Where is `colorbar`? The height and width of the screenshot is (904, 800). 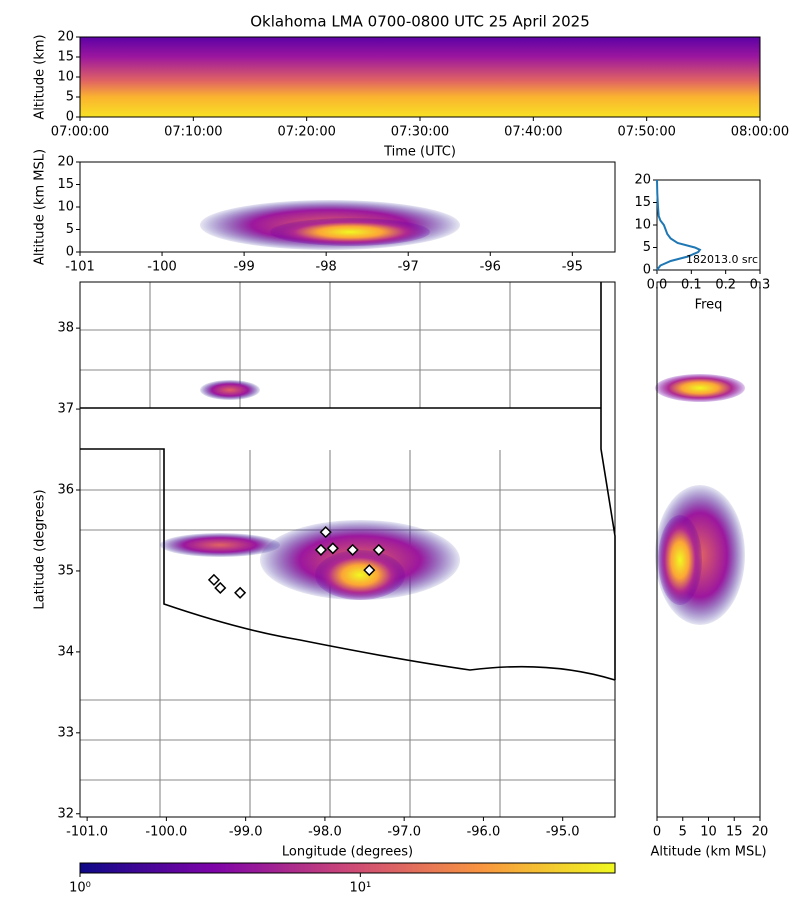
colorbar is located at coordinates (347, 868).